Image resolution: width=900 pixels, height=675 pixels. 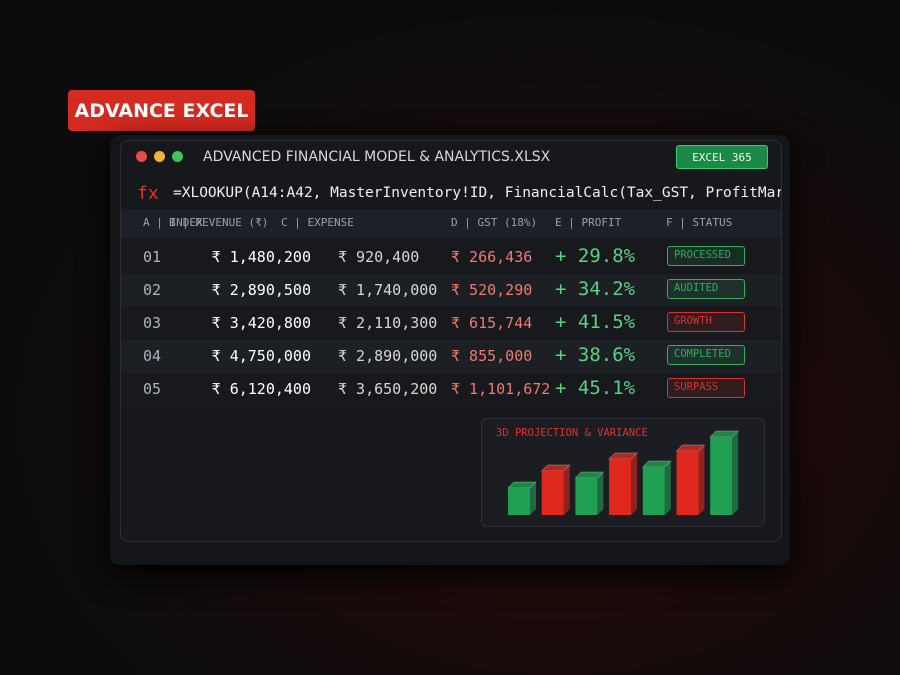 What do you see at coordinates (261, 290) in the screenshot?
I see `revenue-cell: ₹ 2,890,500` at bounding box center [261, 290].